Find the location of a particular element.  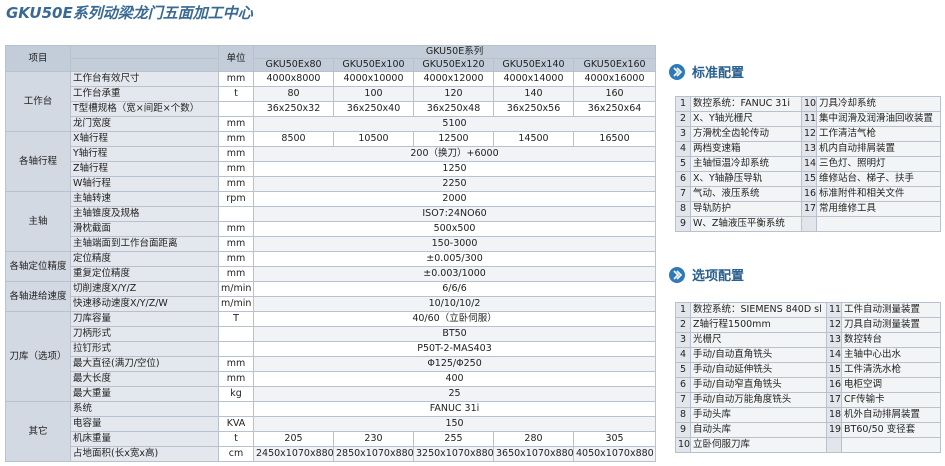

config-row: 9 自动头库 19 BT60/50 变径套 is located at coordinates (808, 430).